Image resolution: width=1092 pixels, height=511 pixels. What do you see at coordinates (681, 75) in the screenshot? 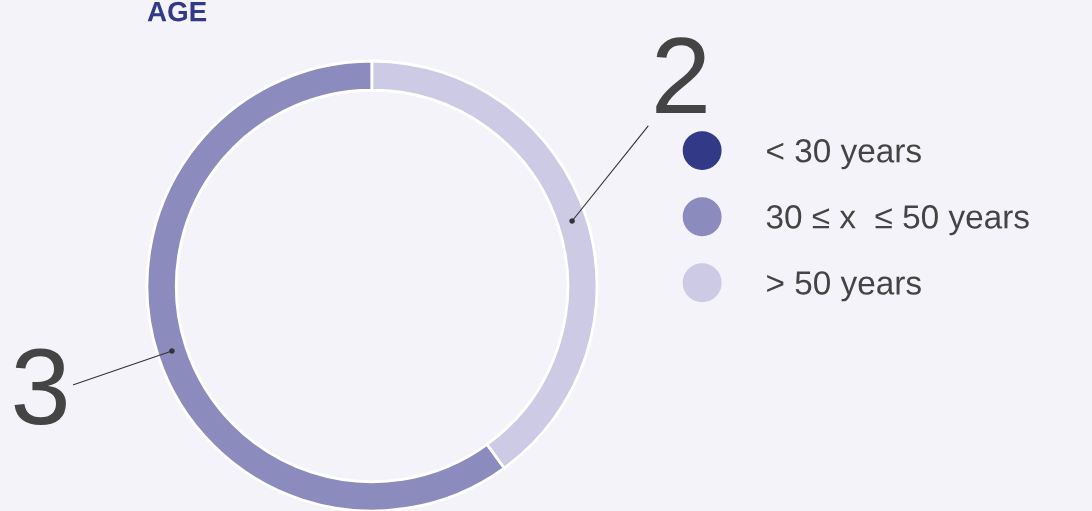
I see `data-label: 2` at bounding box center [681, 75].